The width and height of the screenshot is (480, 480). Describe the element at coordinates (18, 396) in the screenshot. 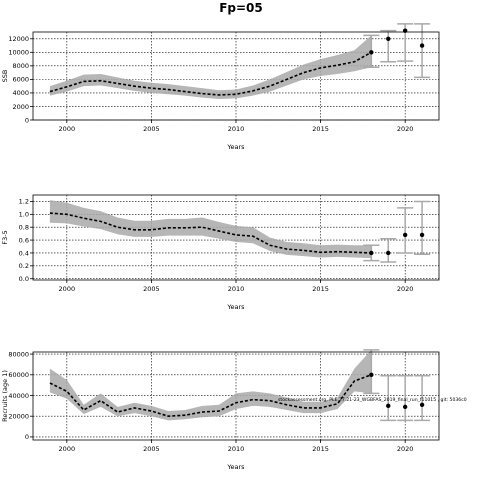

I see `recruits-ytick-label: 40000` at that location.